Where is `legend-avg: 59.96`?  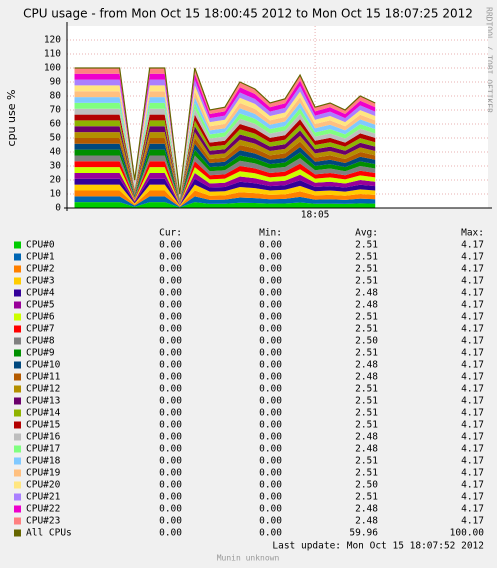
legend-avg: 59.96 is located at coordinates (363, 533).